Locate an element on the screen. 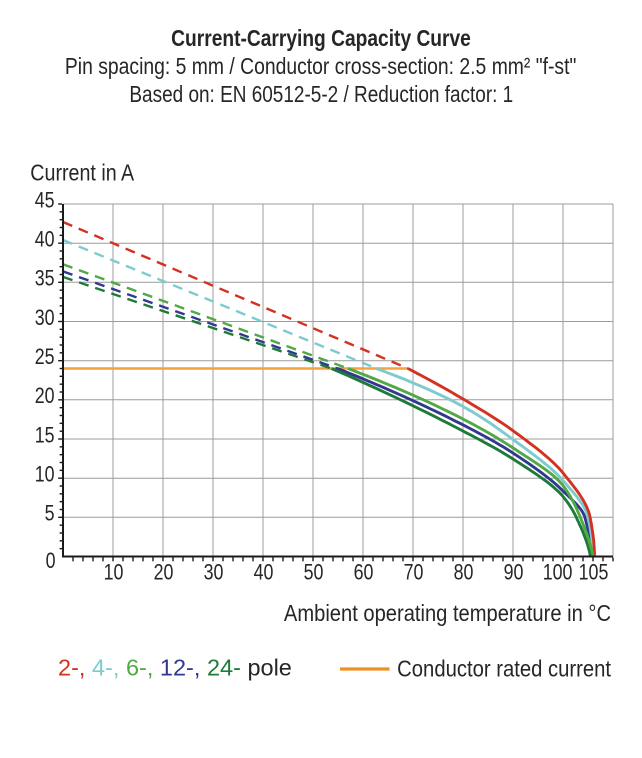 Image resolution: width=642 pixels, height=758 pixels. svg-text: 80 is located at coordinates (464, 573).